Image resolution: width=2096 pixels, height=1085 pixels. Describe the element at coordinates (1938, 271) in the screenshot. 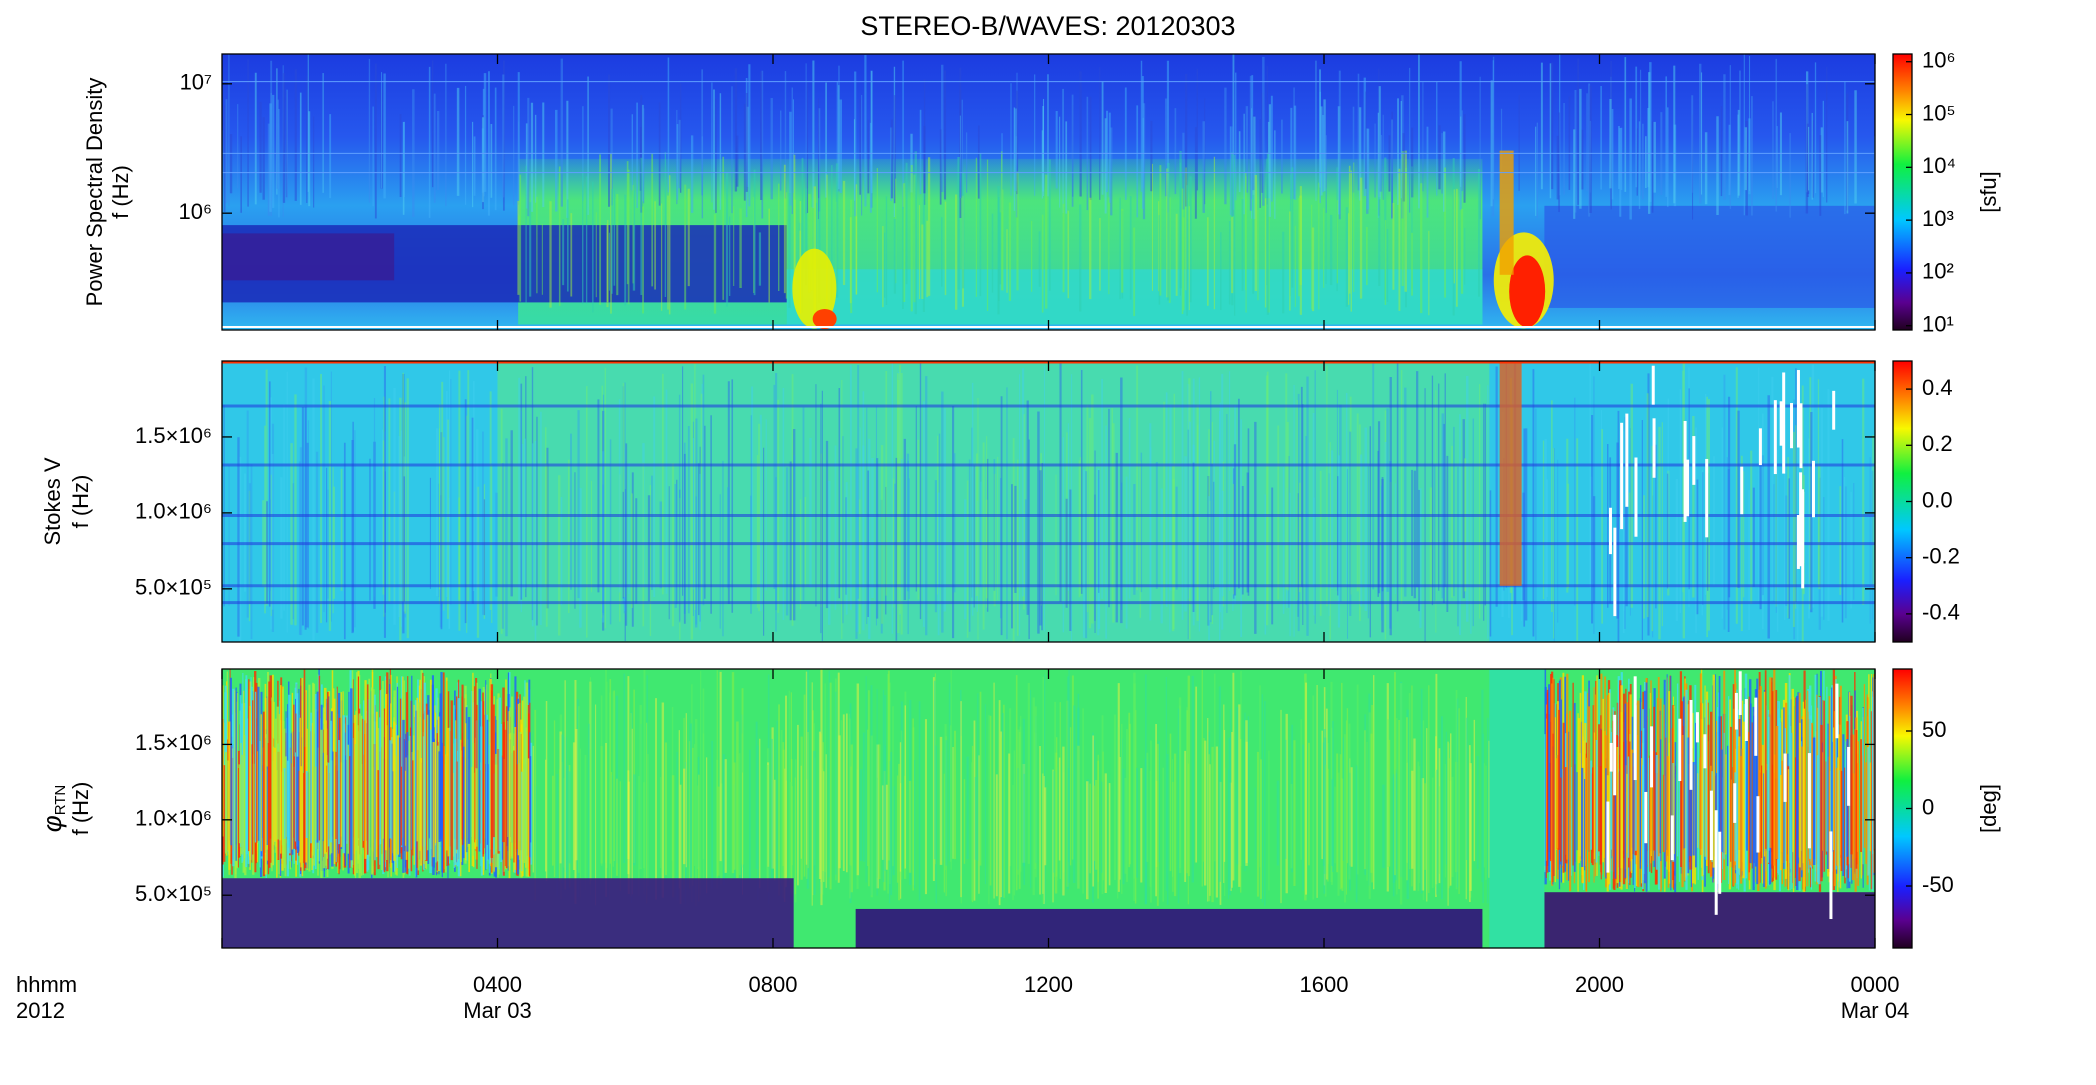

I see `colorbar-tick-label: 10²` at that location.